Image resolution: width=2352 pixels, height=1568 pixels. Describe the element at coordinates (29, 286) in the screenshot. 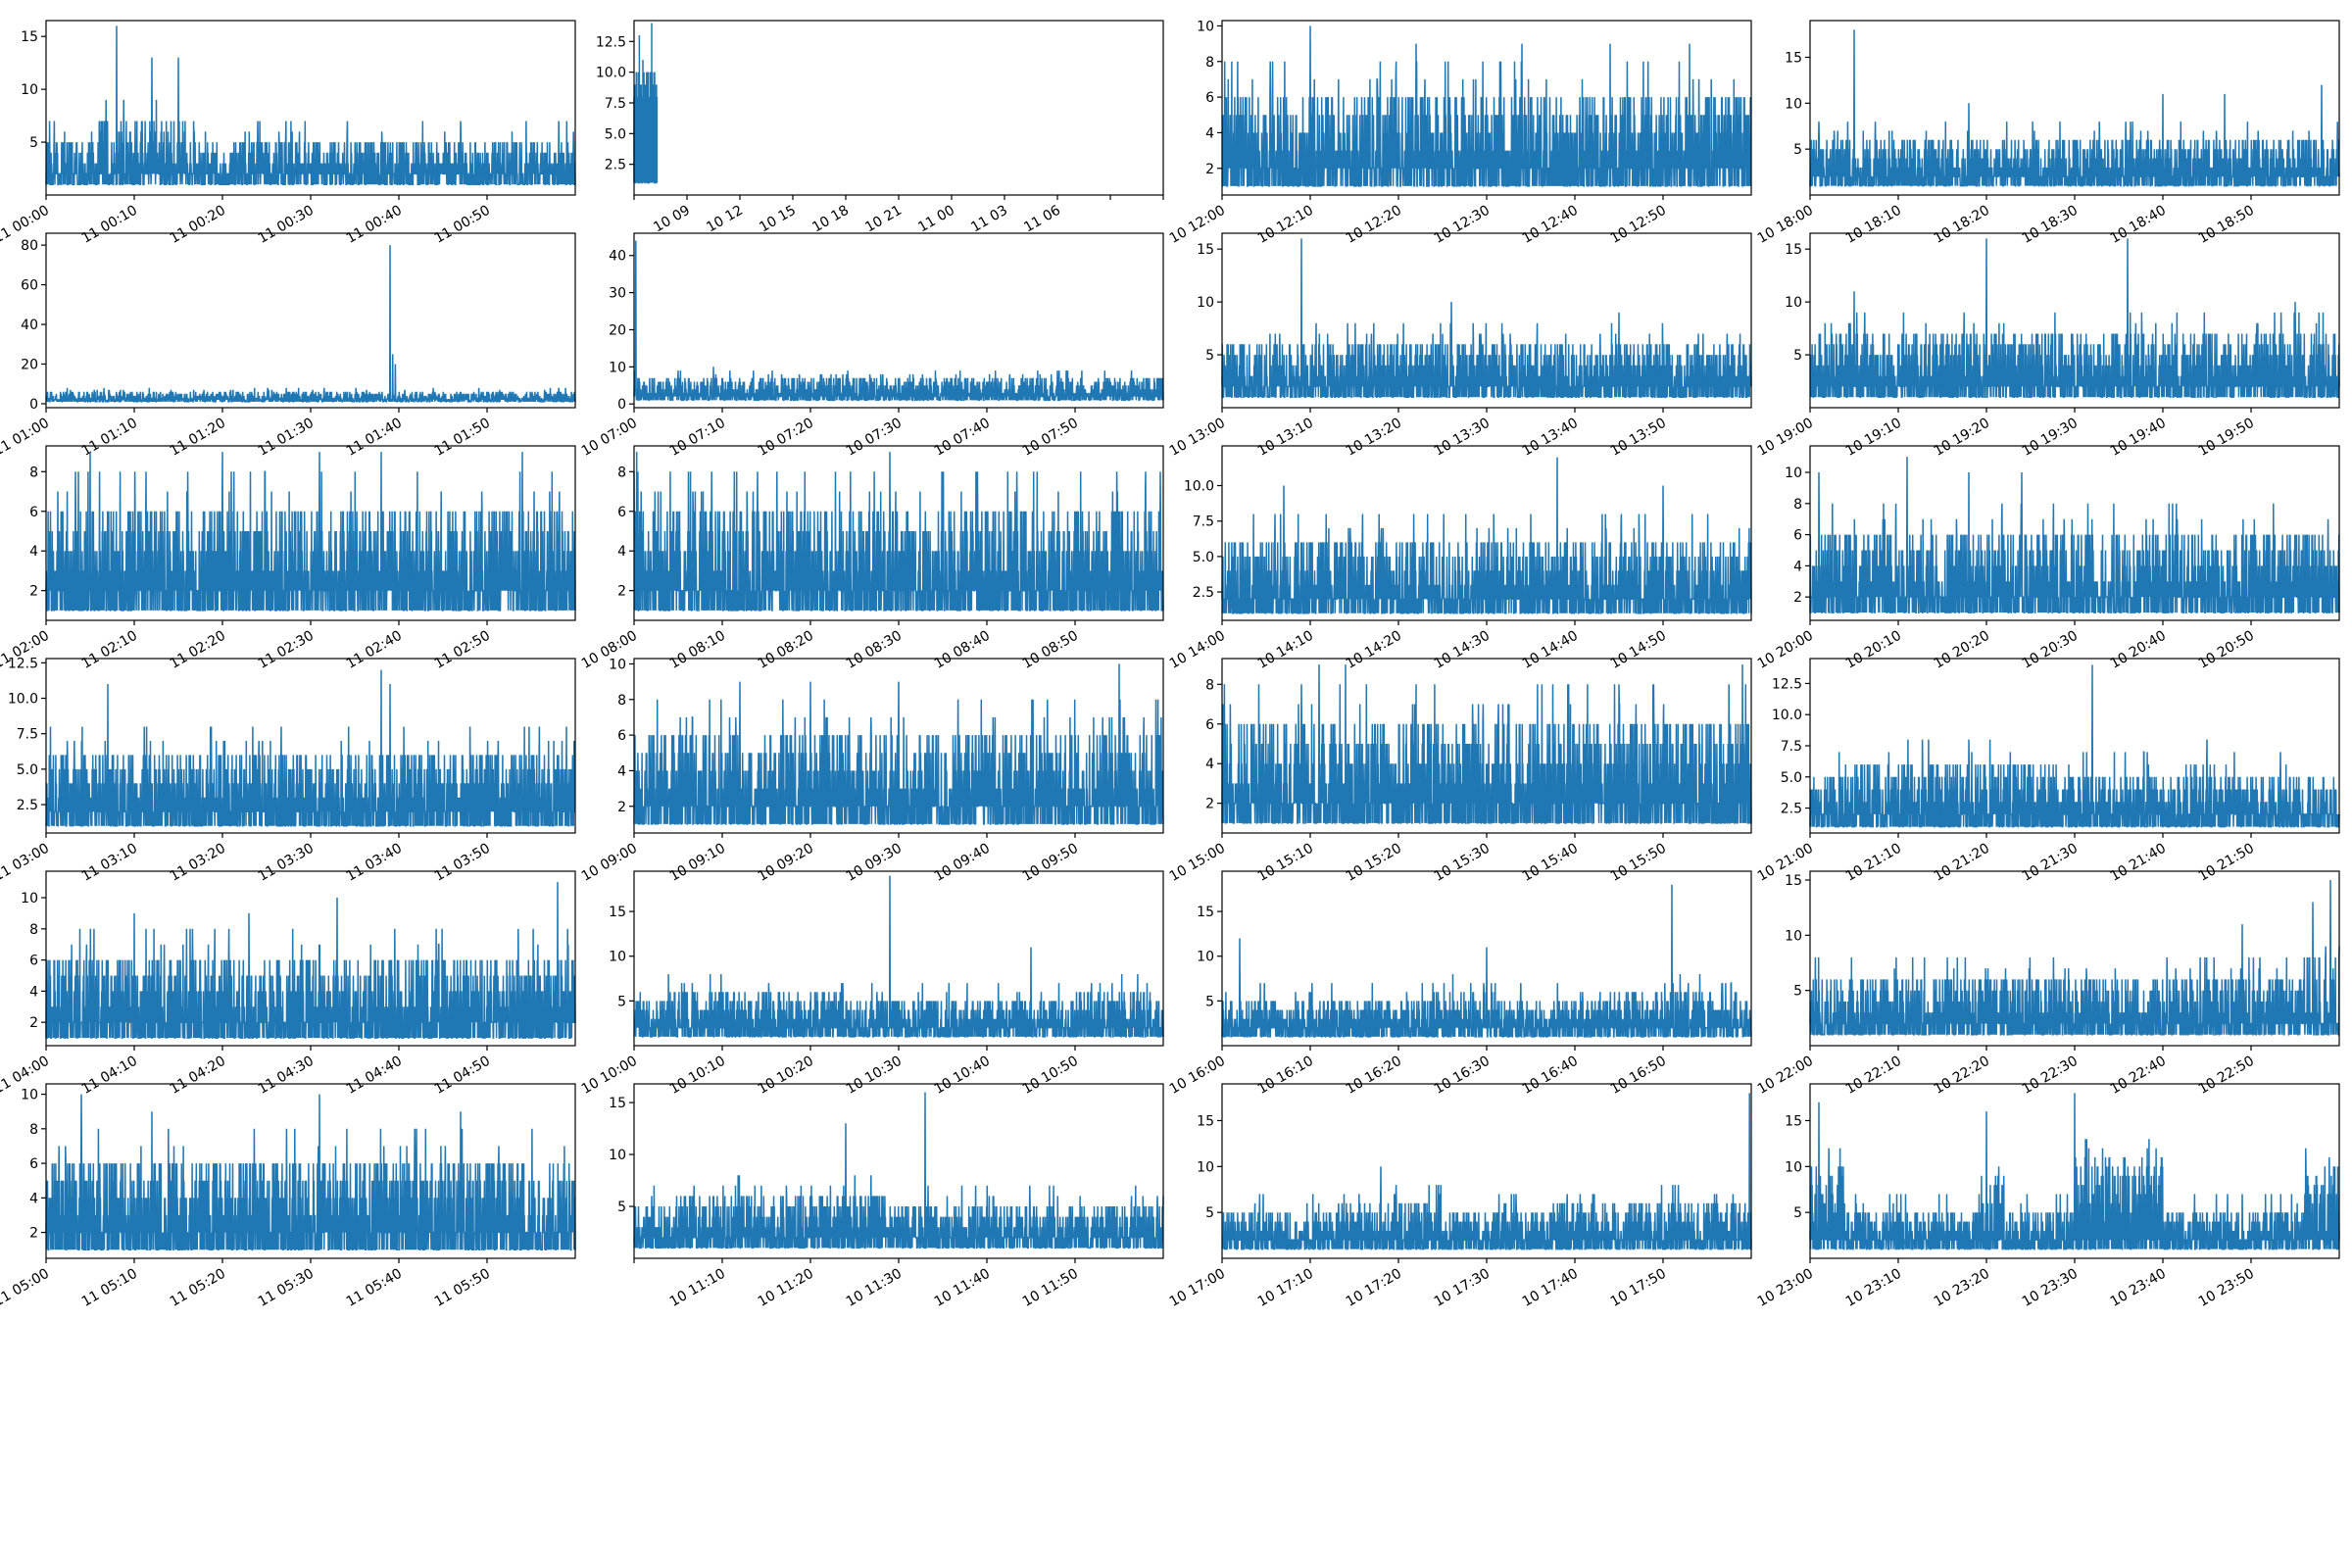

I see `y-tick-label: 60` at that location.